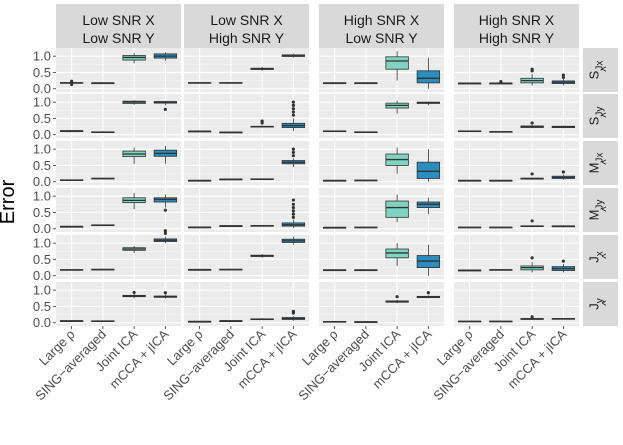 Image resolution: width=623 pixels, height=445 pixels. Describe the element at coordinates (596, 257) in the screenshot. I see `row-strip-label: Jx` at that location.